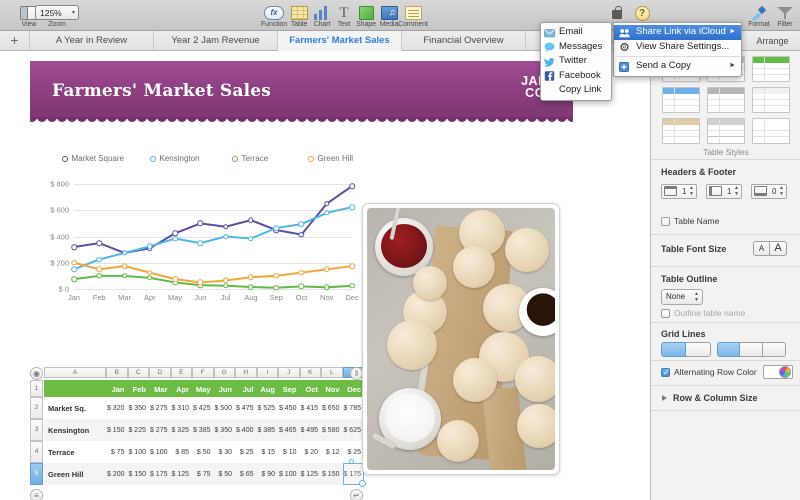 The width and height of the screenshot is (800, 500). Describe the element at coordinates (781, 191) in the screenshot. I see `footer-rows-arrows: ▲ ▼` at that location.